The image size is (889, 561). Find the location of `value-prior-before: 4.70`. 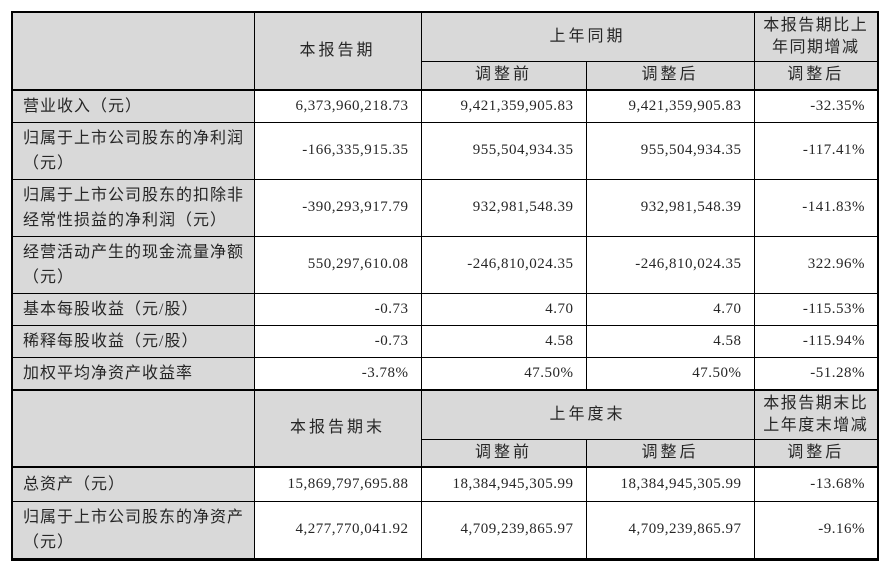

value-prior-before: 4.70 is located at coordinates (503, 309).